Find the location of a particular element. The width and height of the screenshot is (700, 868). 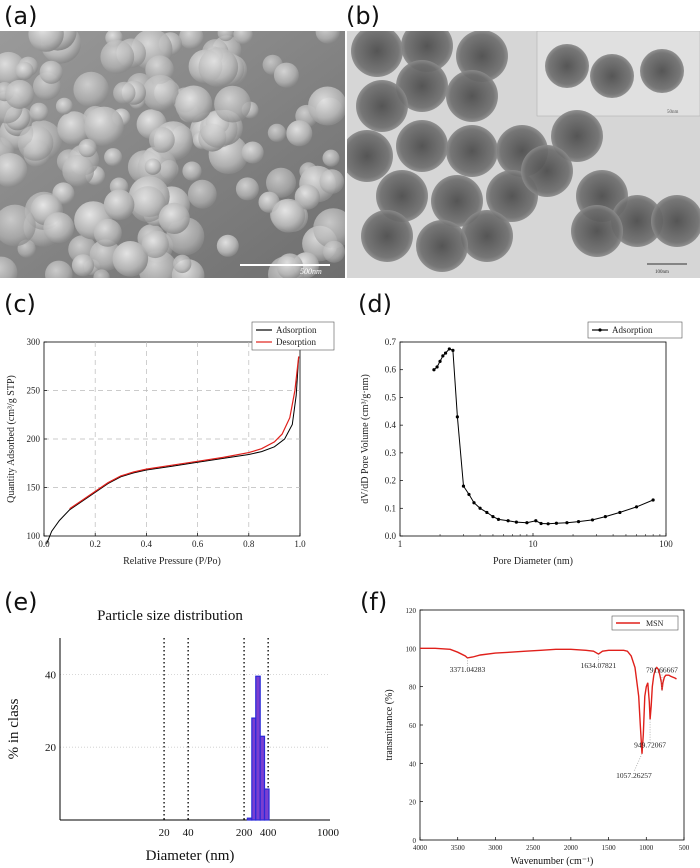

annotation-label: 1057.26257 is located at coordinates (634, 775).